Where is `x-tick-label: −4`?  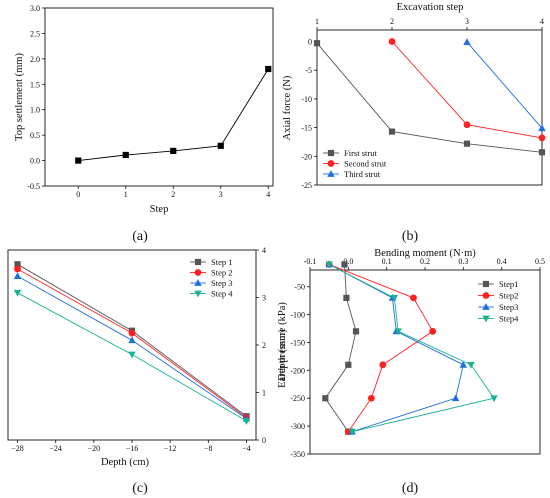 x-tick-label: −4 is located at coordinates (246, 448).